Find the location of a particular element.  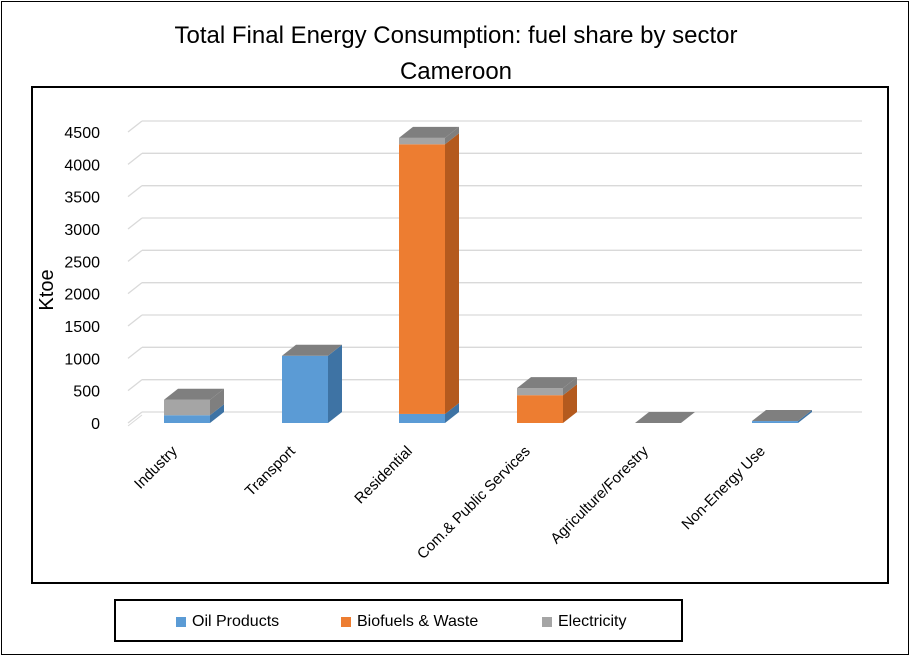

x-tick-label-transport: Transport is located at coordinates (271, 471).